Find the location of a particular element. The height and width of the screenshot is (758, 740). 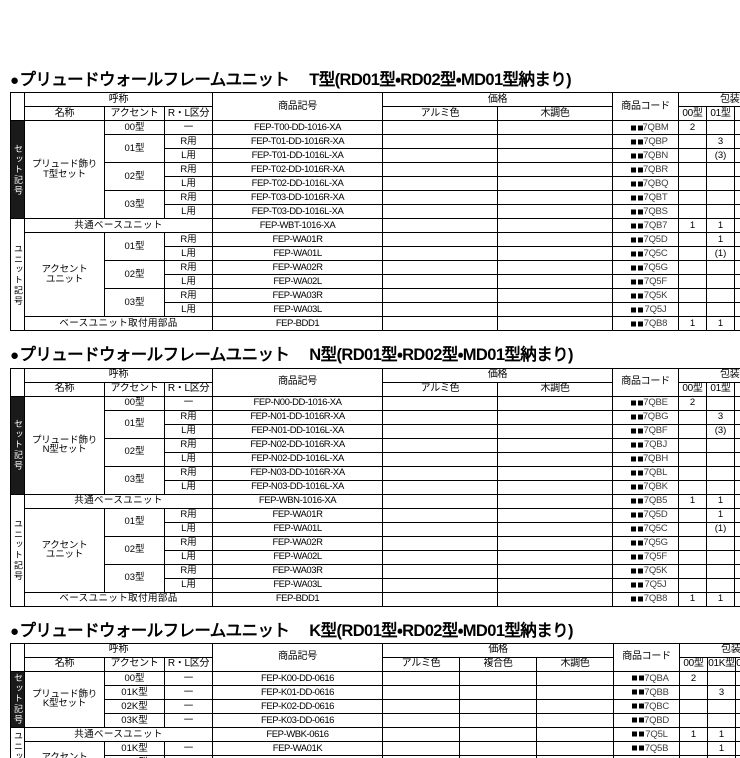

product-symbol-cell: FEP-T01-DD-1016L-XA is located at coordinates (298, 156).